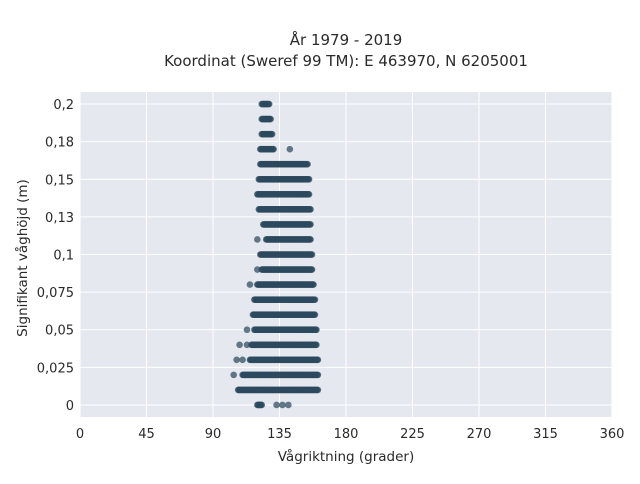 This screenshot has height=484, width=640. I want to click on chart-title-line-1: År 1979 - 2019, so click(346, 39).